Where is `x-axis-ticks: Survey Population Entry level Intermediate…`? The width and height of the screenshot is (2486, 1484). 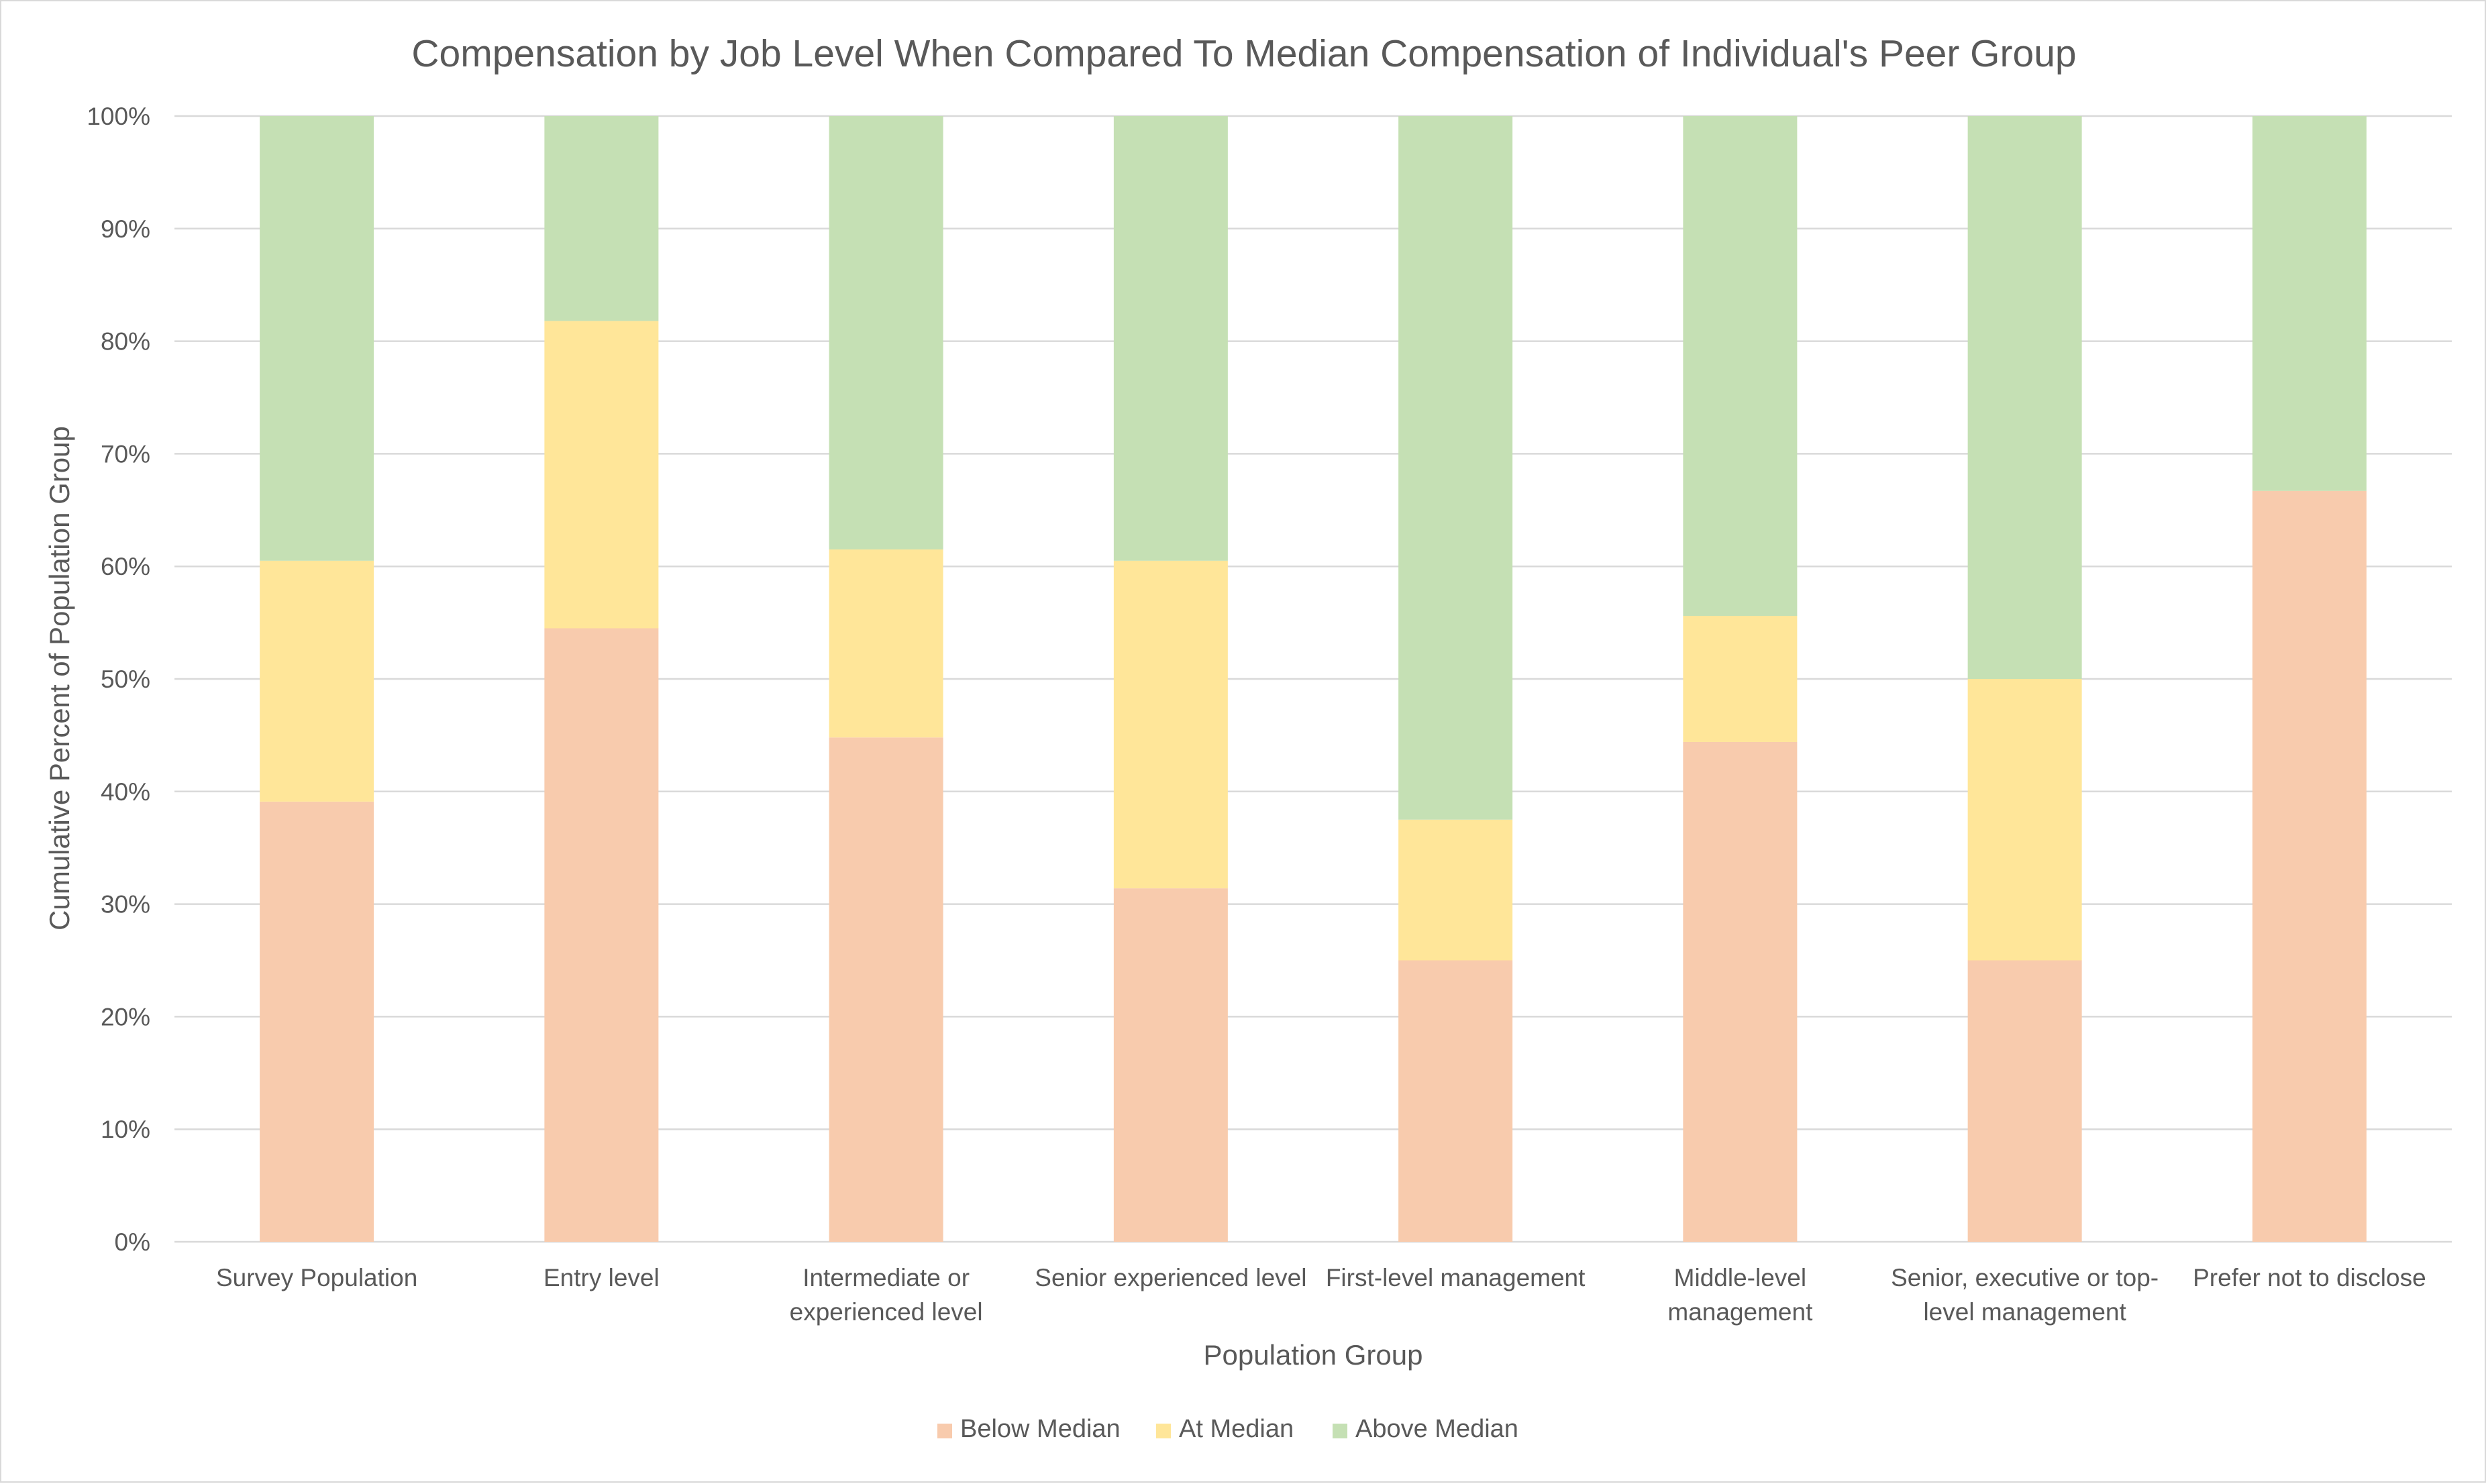 x-axis-ticks: Survey Population Entry level Intermediate… is located at coordinates (1321, 1295).